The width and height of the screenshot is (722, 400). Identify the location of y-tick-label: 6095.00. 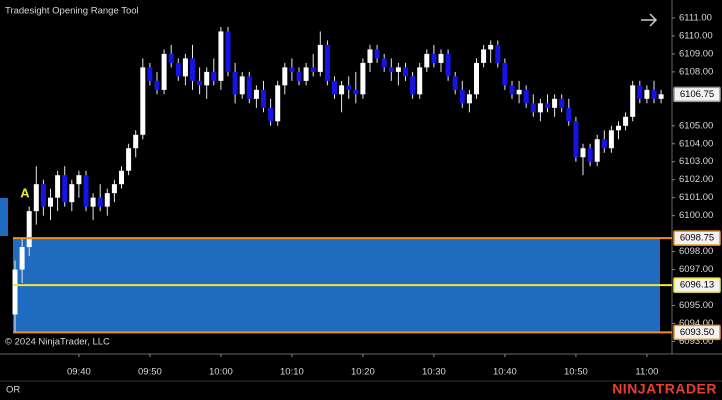
(696, 305).